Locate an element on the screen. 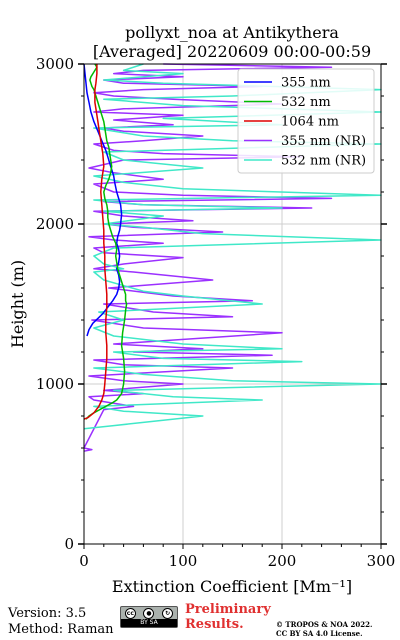  sa-icon: ↻ is located at coordinates (168, 613).